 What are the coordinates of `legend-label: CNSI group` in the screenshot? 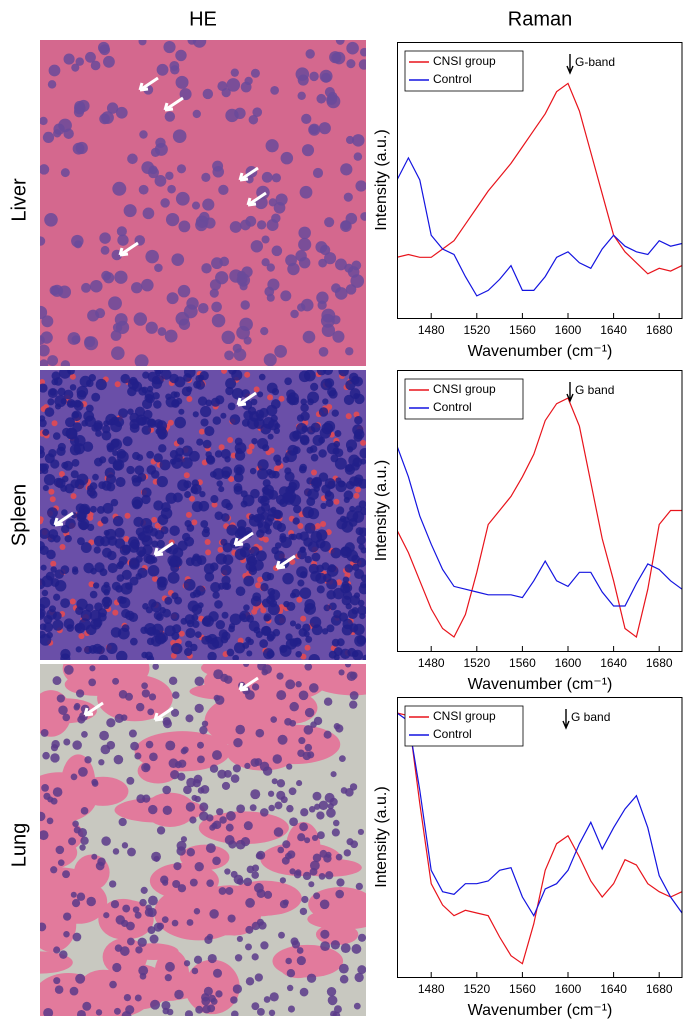 It's located at (464, 61).